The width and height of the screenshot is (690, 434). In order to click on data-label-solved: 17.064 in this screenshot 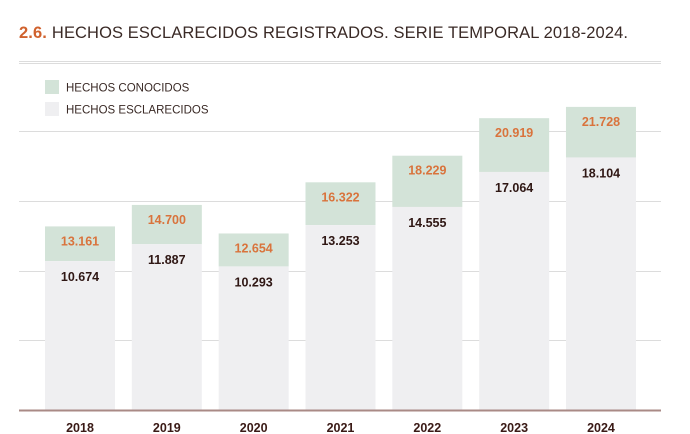, I will do `click(514, 188)`.